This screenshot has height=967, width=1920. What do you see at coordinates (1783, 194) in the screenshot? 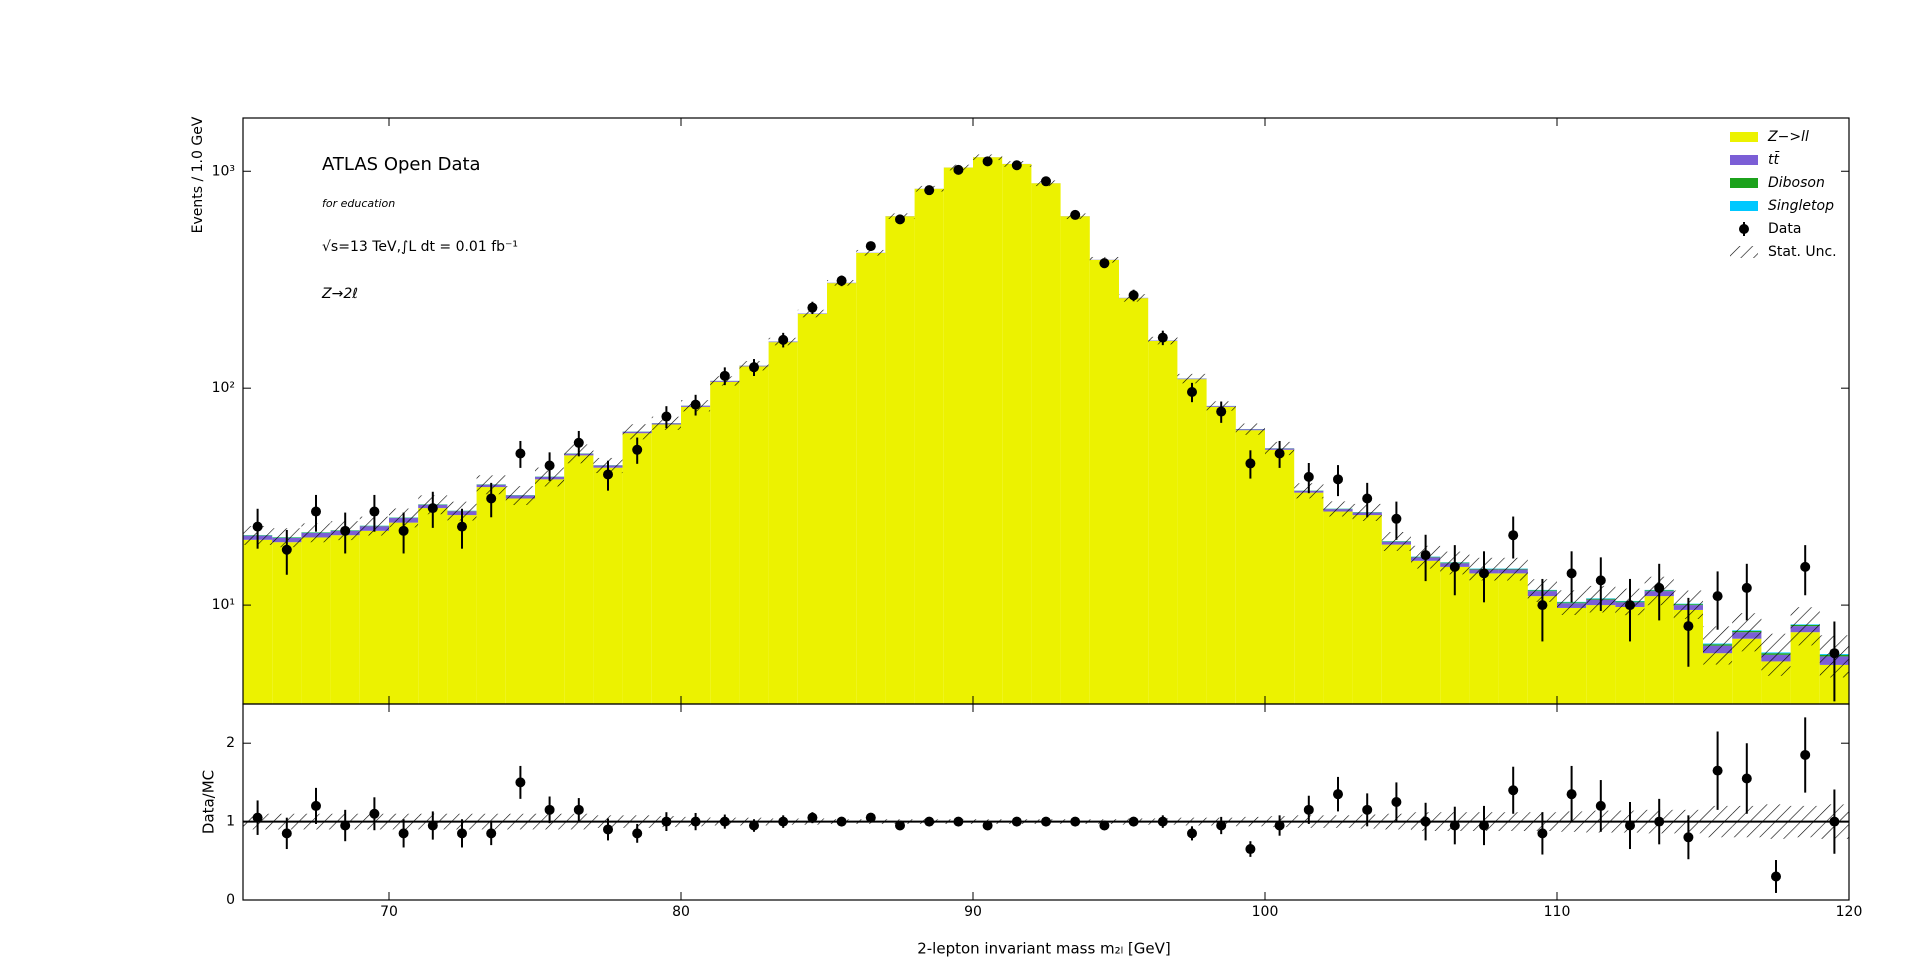
I see `legend: Z−>ll tt̄ Diboson Singletop Data Stat. Unc.` at bounding box center [1783, 194].